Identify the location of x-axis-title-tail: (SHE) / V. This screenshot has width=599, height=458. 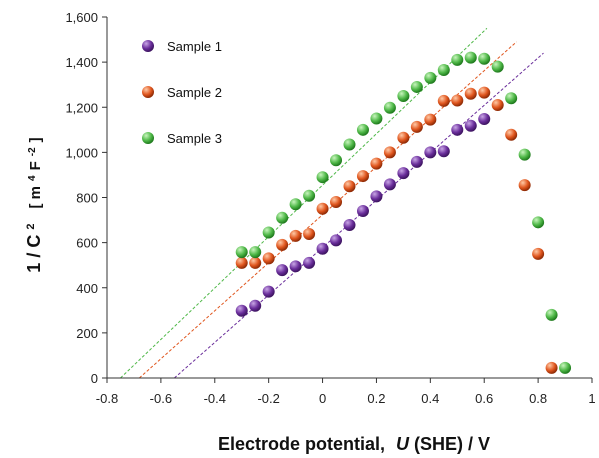
(452, 444).